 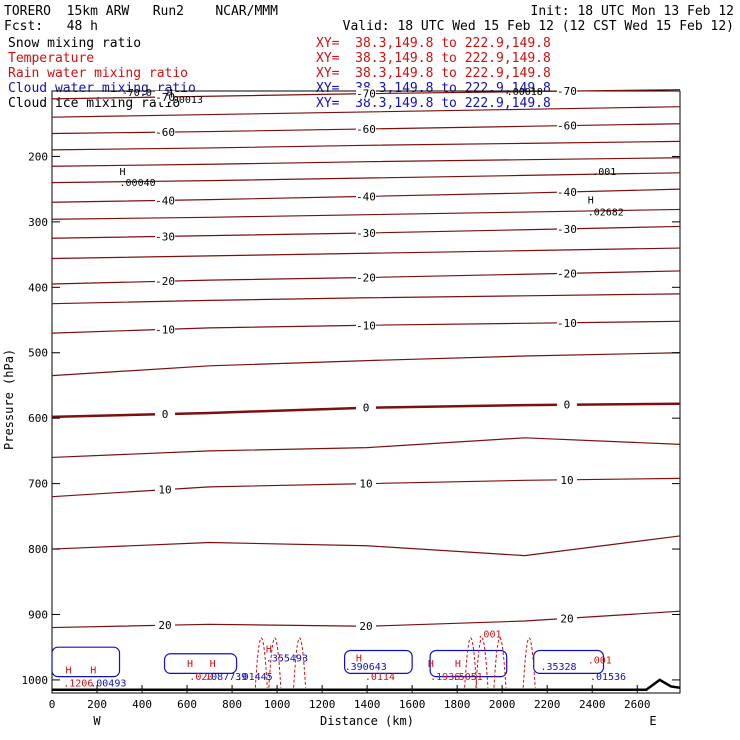 I want to click on init-time: Init: 18 UTC Mon 13 Feb 12, so click(x=632, y=11).